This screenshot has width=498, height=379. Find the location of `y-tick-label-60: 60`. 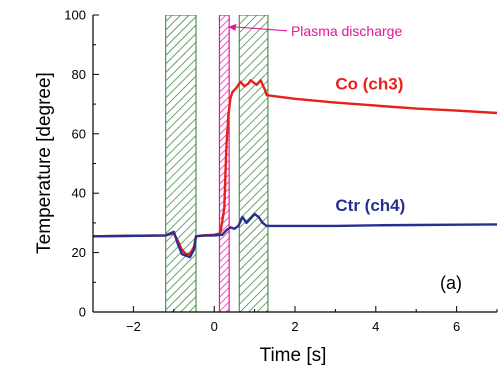

y-tick-label-60: 60 is located at coordinates (79, 133).